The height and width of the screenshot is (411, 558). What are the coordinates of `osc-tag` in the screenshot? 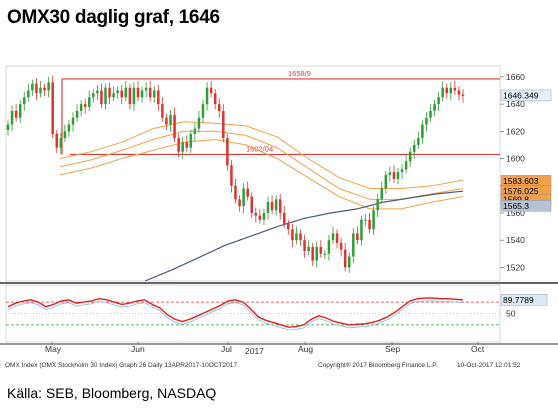 It's located at (524, 300).